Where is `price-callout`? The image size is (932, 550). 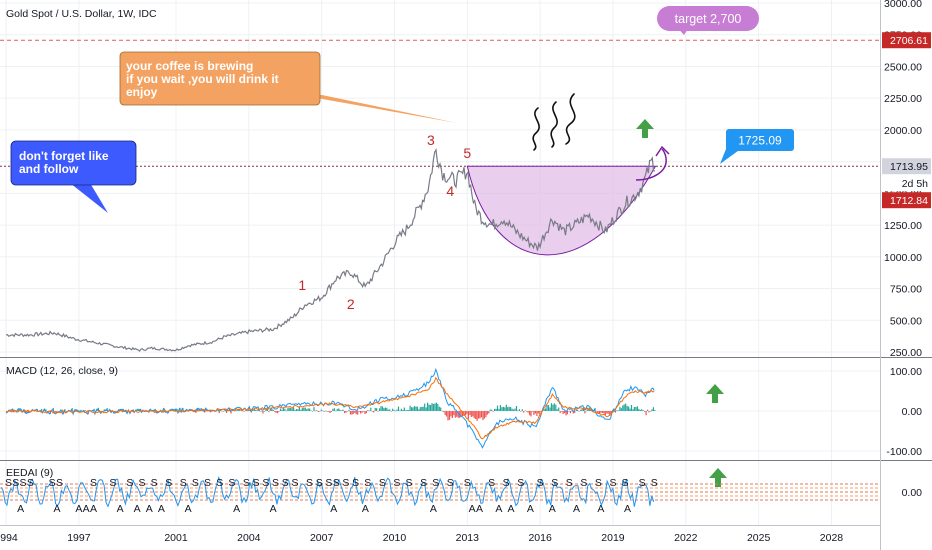 price-callout is located at coordinates (760, 140).